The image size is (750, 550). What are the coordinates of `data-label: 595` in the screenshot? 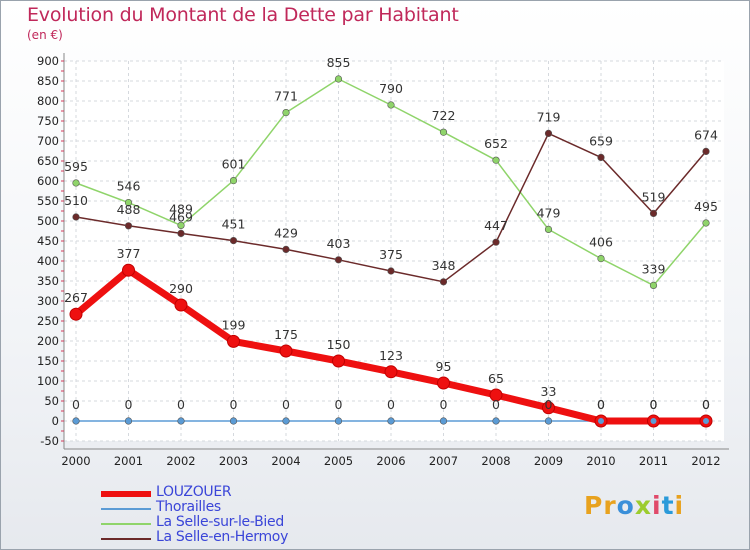 It's located at (76, 166).